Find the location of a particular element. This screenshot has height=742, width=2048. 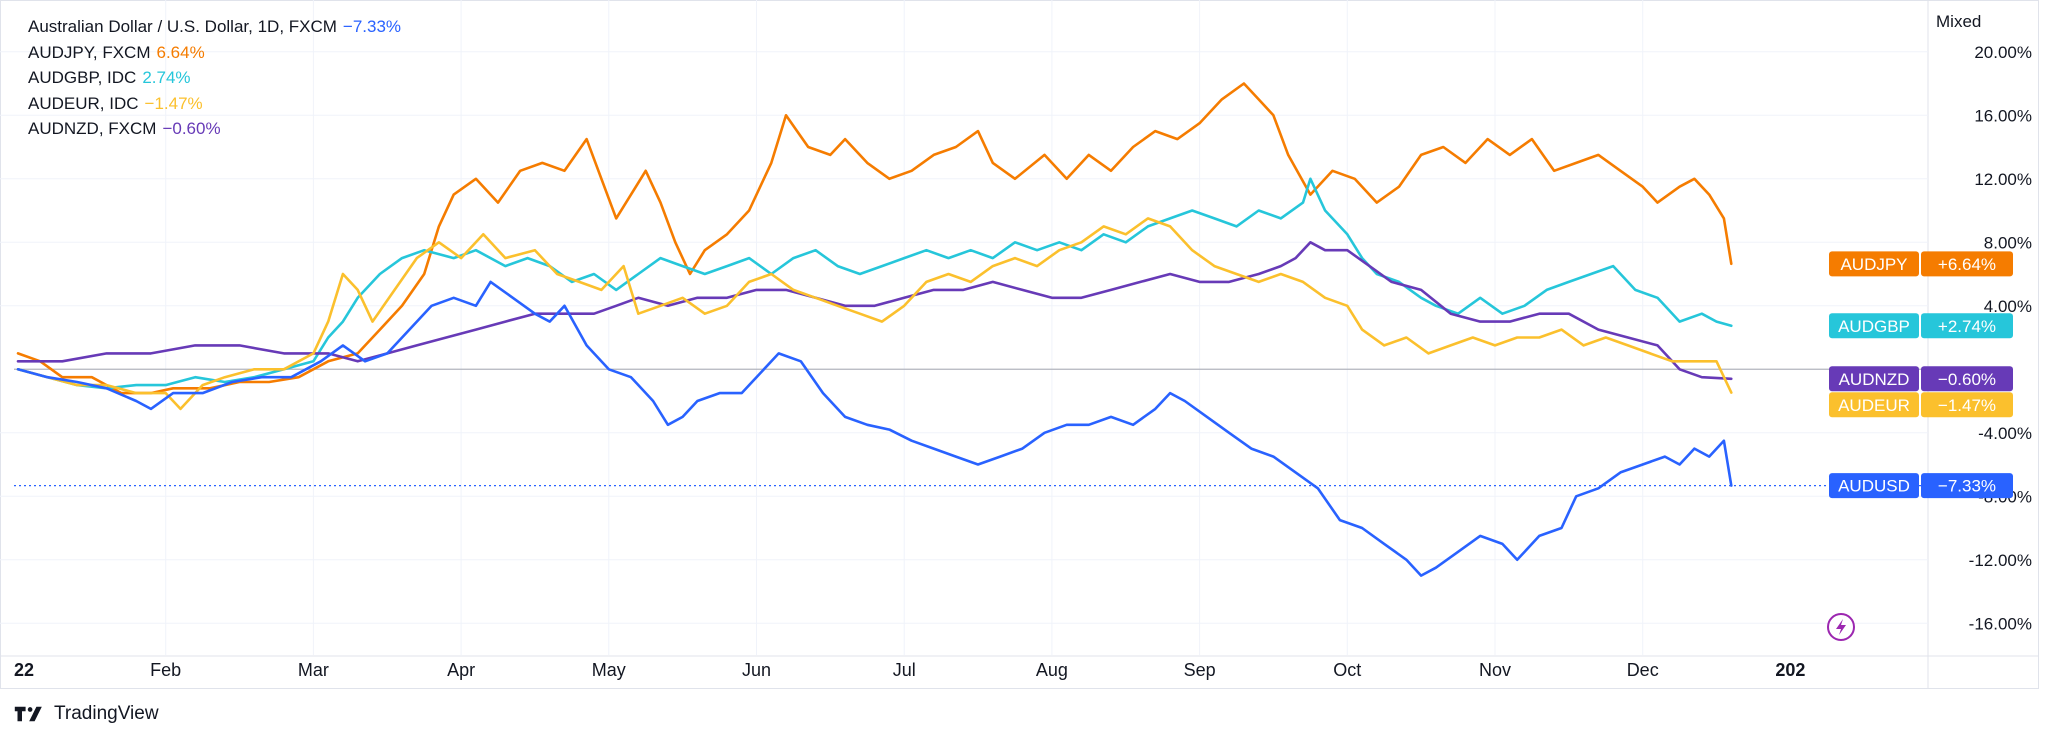

x-tick-label: Dec is located at coordinates (1643, 670).